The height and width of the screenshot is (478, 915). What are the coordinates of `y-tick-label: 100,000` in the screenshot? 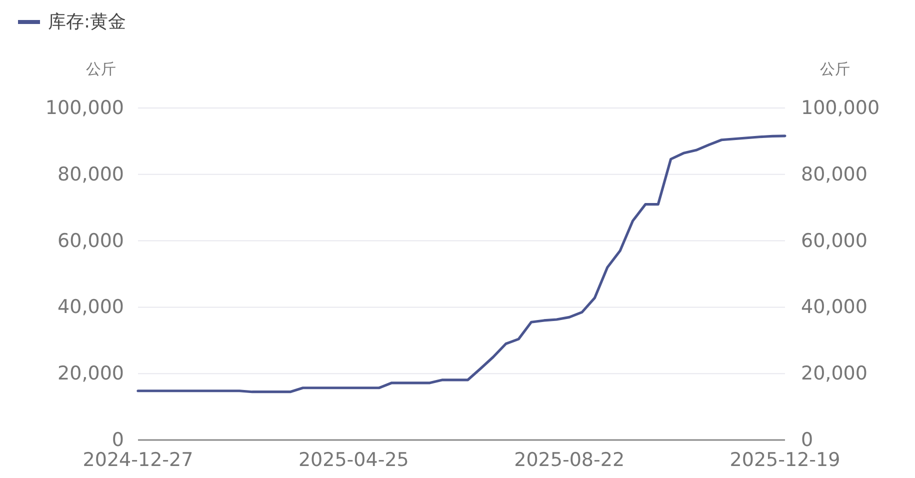 It's located at (84, 108).